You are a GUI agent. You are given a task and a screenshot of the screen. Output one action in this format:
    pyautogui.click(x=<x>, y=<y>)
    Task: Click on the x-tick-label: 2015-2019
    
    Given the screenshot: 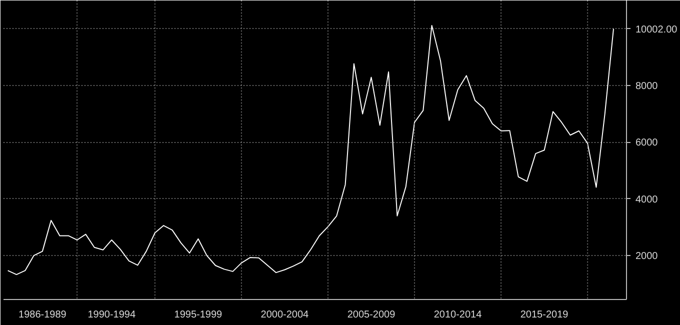 What is the action you would take?
    pyautogui.click(x=544, y=315)
    